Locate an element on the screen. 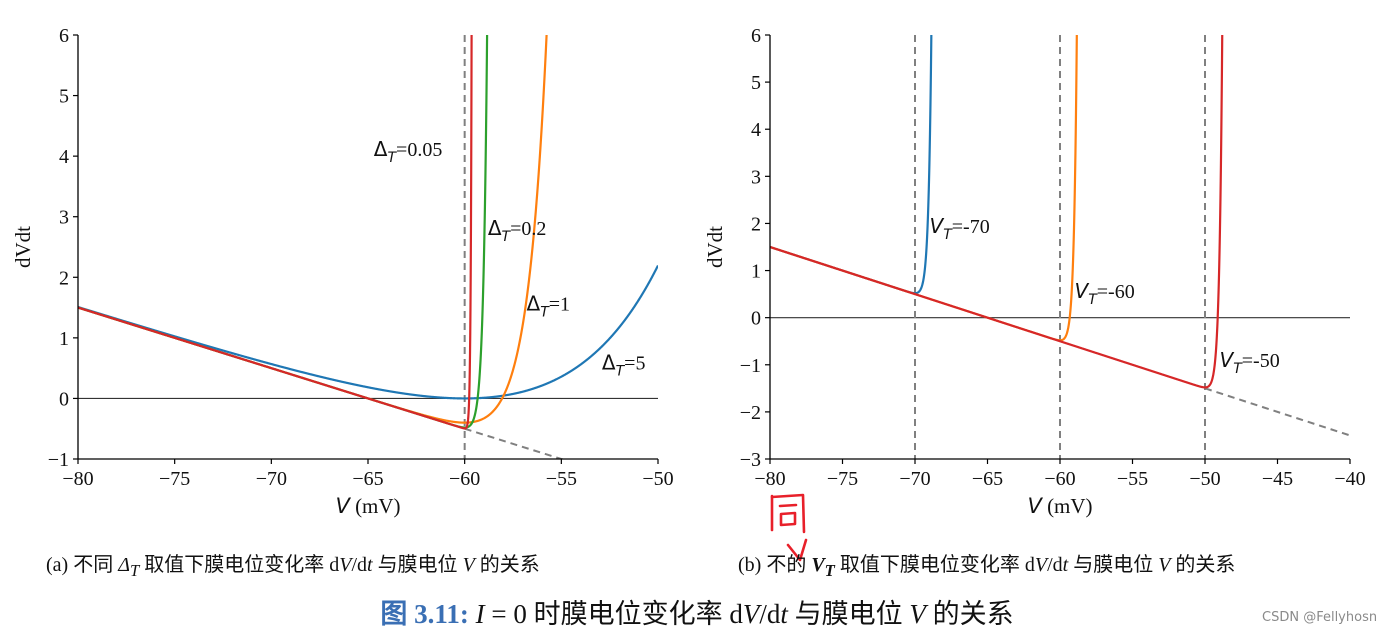  figure-caption-label: 图 3.11: is located at coordinates (424, 614).